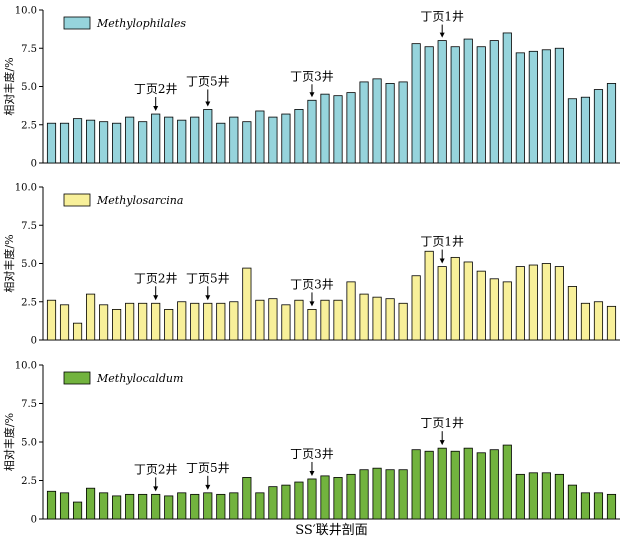  What do you see at coordinates (442, 17) in the screenshot?
I see `annotation-label: 丁页1井` at bounding box center [442, 17].